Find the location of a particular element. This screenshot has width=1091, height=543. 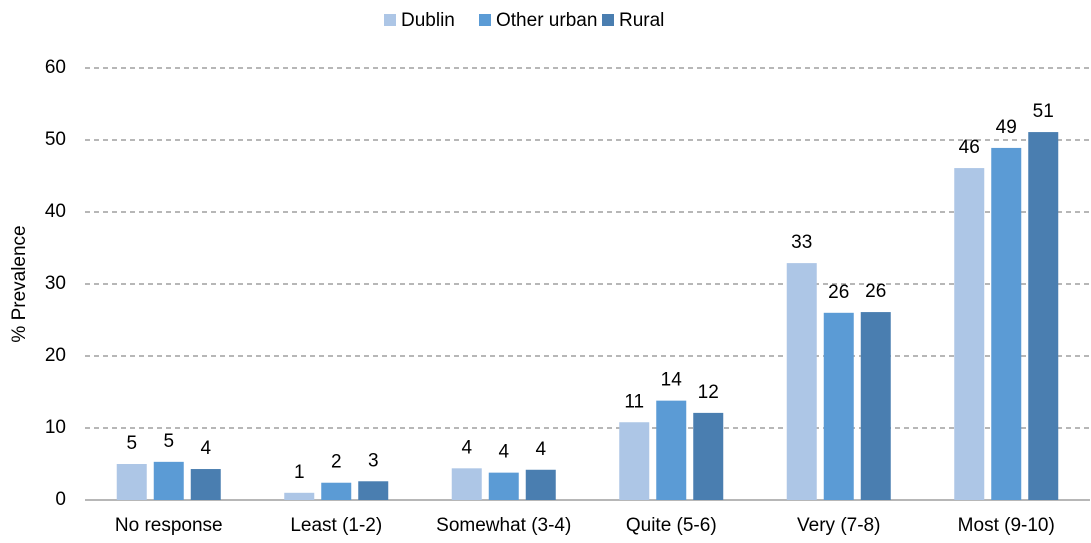

y-tick-label: 10 is located at coordinates (55, 427).